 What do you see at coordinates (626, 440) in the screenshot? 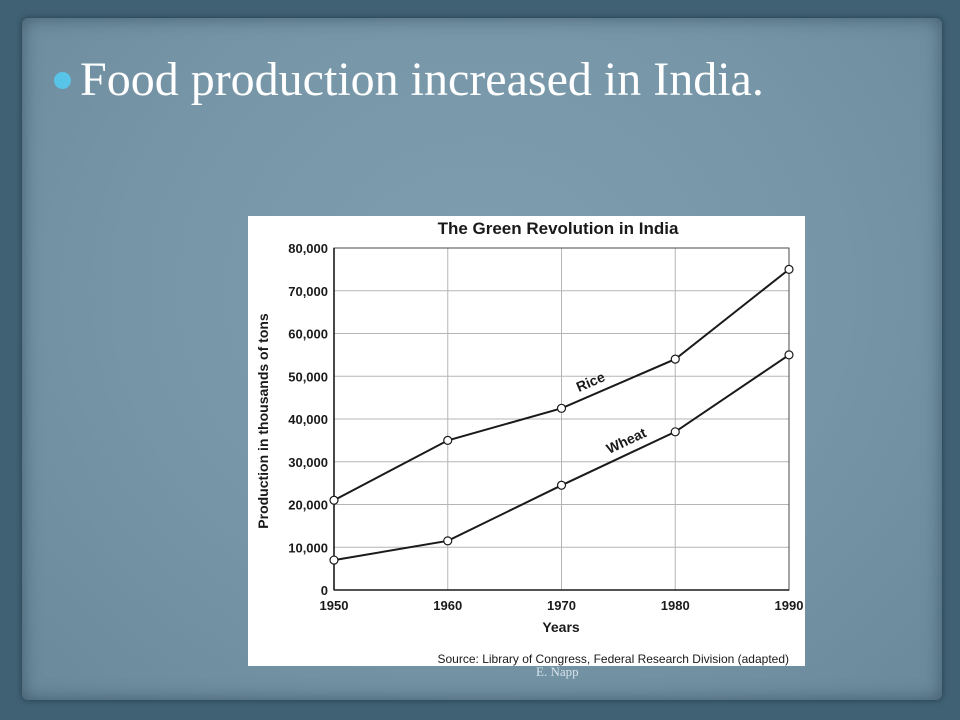
I see `series-label-wheat: Wheat` at bounding box center [626, 440].